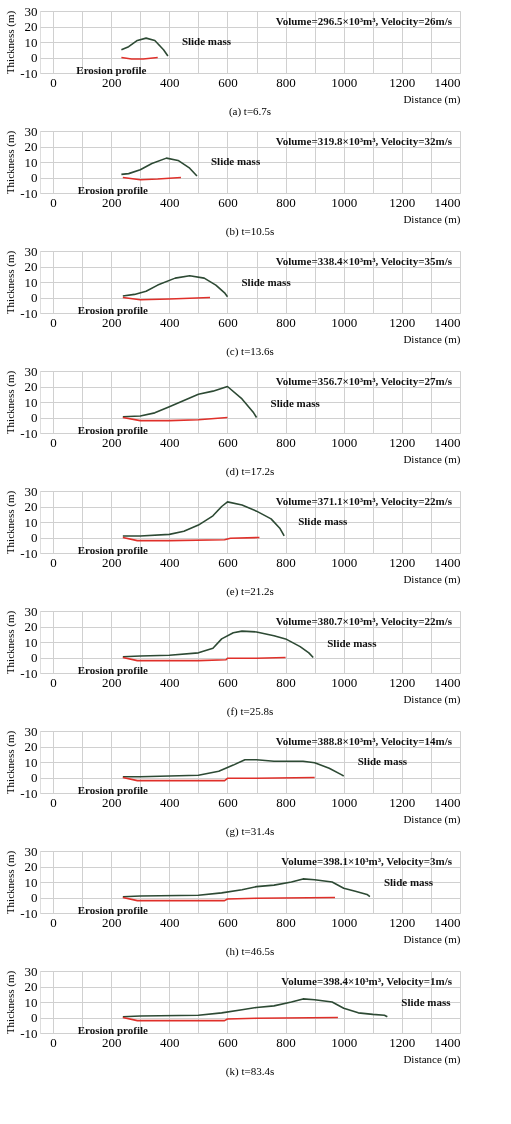 The height and width of the screenshot is (1124, 511). What do you see at coordinates (364, 381) in the screenshot?
I see `annotation: Volume=356.7×10³m³, Velocity=27m/s` at bounding box center [364, 381].